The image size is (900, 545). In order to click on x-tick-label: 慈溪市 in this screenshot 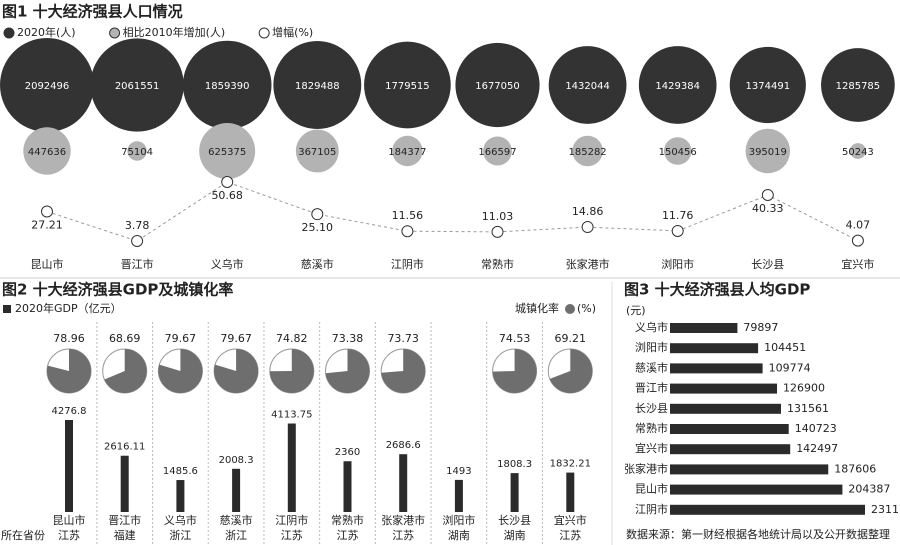, I will do `click(236, 520)`.